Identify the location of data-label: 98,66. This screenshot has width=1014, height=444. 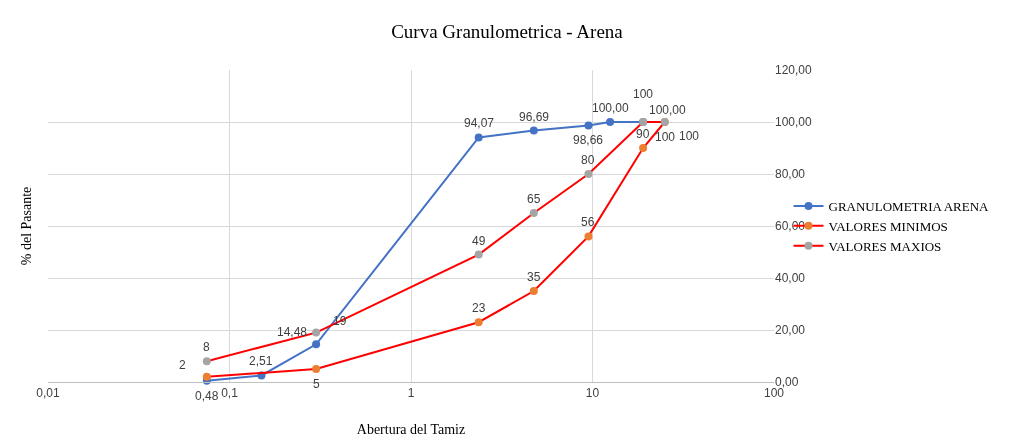
(588, 140).